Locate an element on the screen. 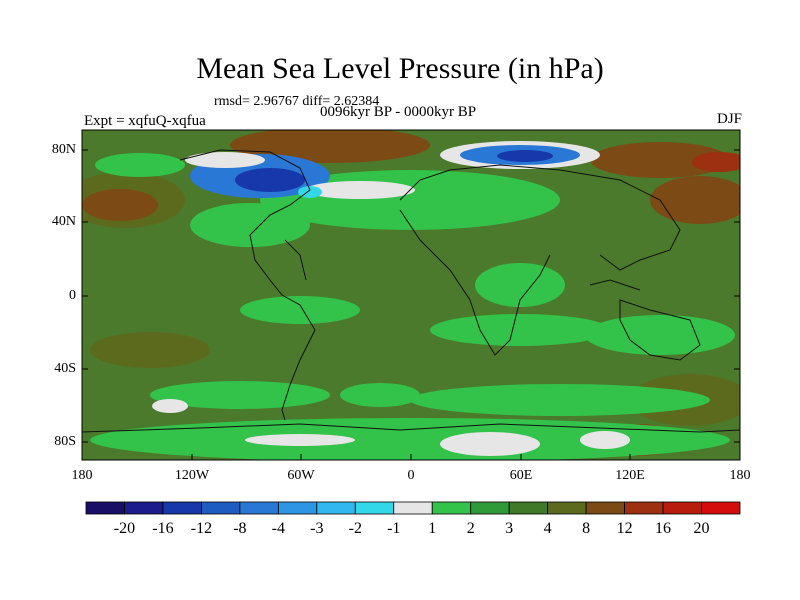 The width and height of the screenshot is (800, 600). colorbar-label: -20 is located at coordinates (124, 528).